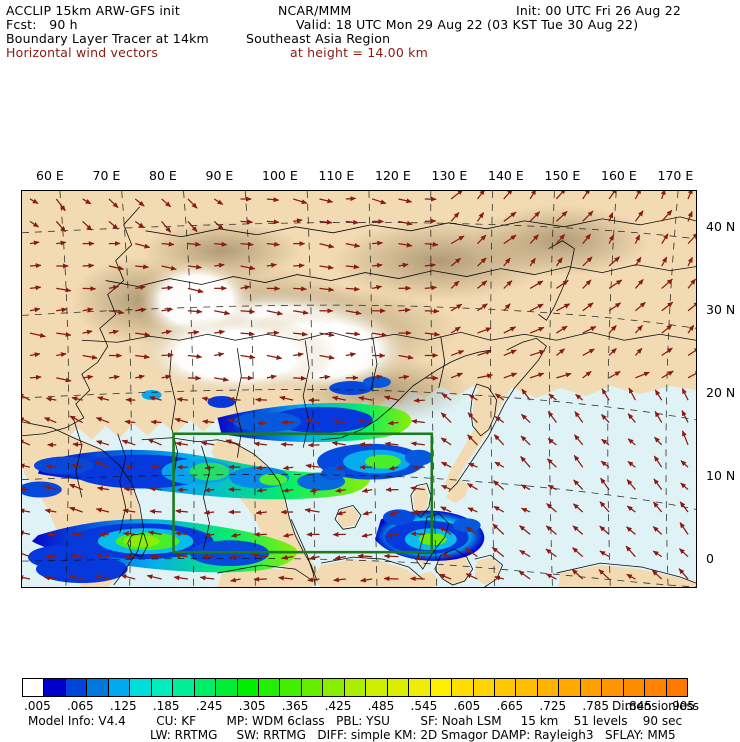 This screenshot has width=740, height=742. Describe the element at coordinates (209, 706) in the screenshot. I see `colorbar-tick-4: .245` at that location.